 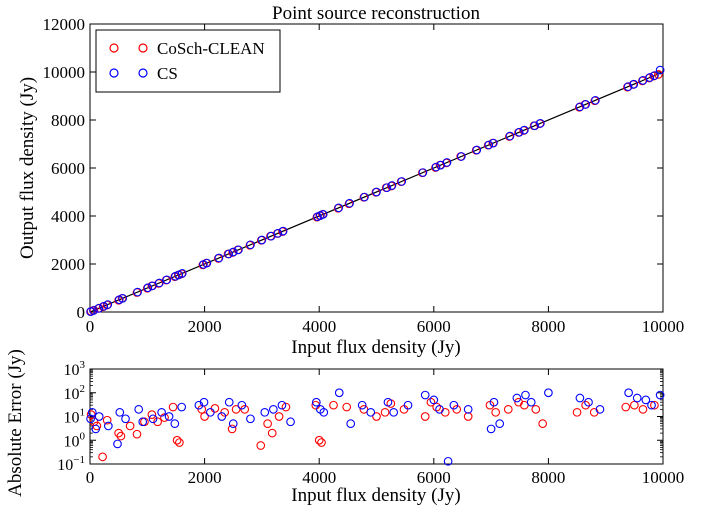 I want to click on error-x-tick-label: 4000, so click(x=319, y=477).